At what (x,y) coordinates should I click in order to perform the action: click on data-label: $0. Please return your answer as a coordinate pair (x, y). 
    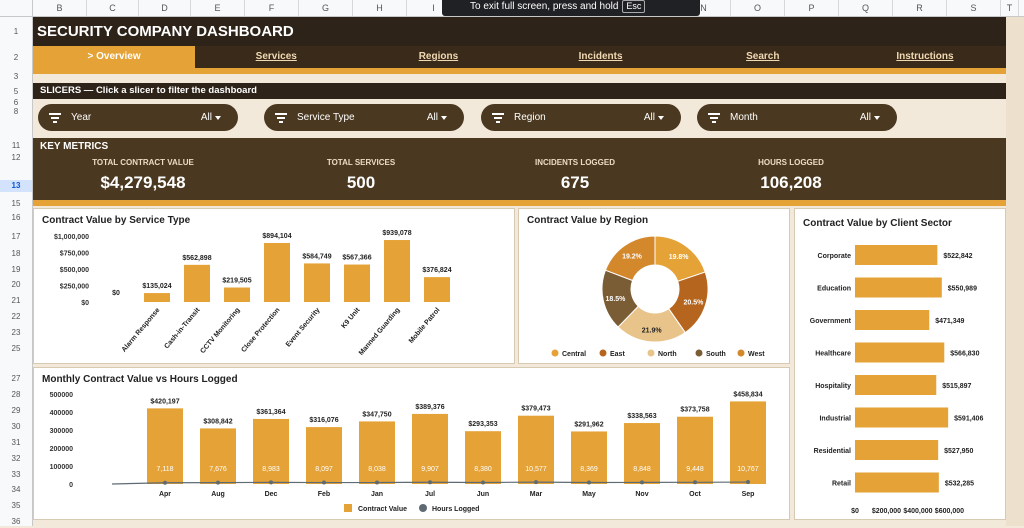
    Looking at the image, I should click on (116, 293).